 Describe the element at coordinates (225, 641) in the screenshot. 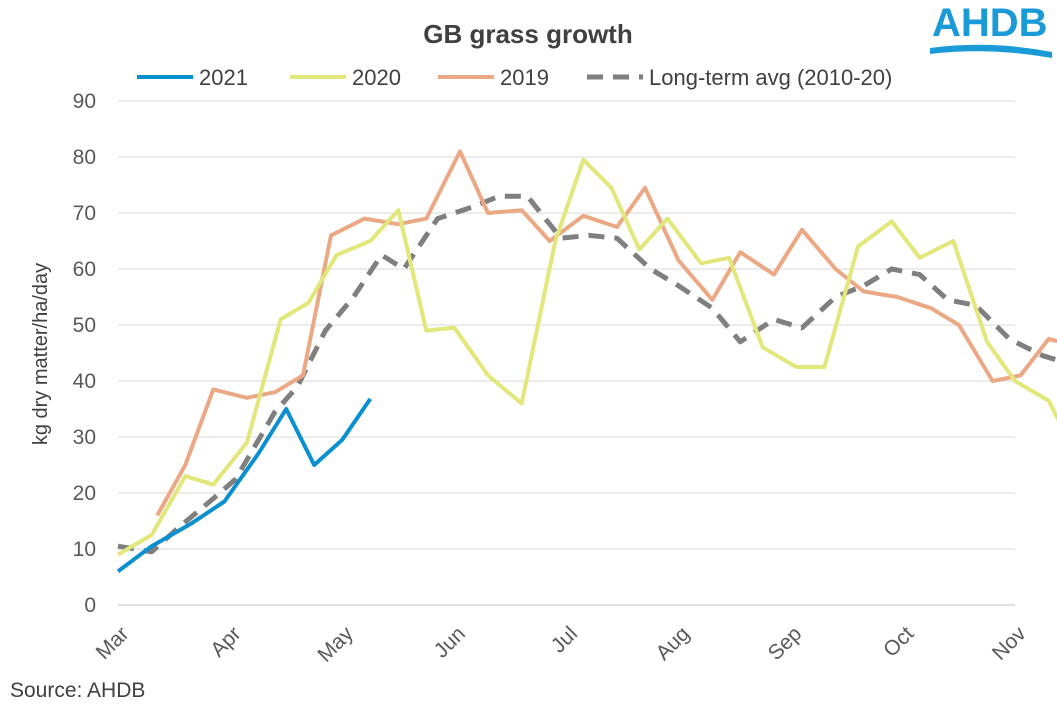

I see `x-tick-label: Apr` at that location.